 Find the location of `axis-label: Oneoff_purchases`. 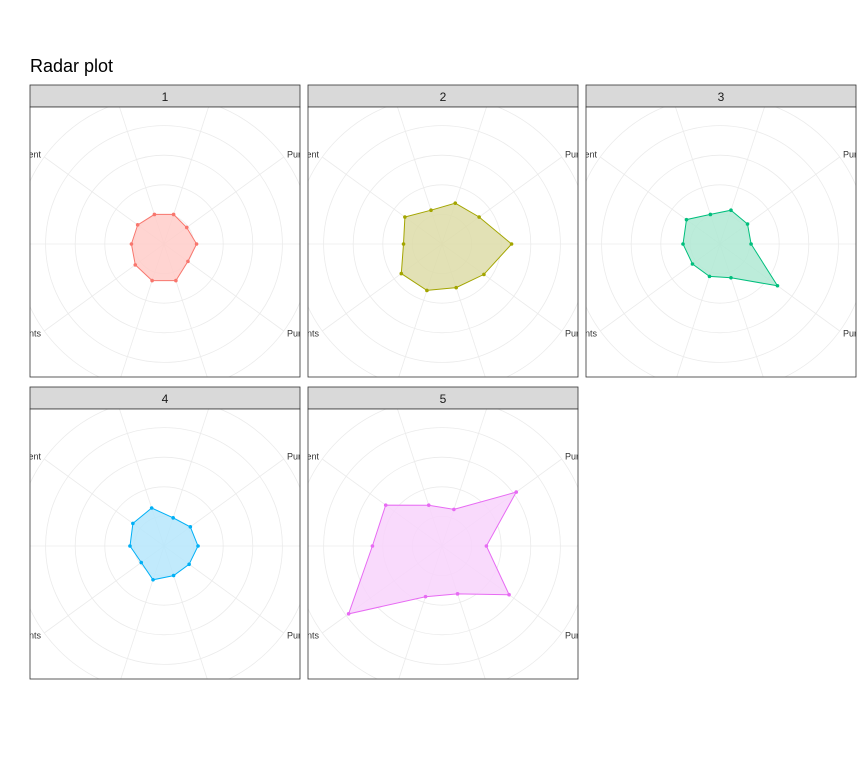

axis-label: Oneoff_purchases is located at coordinates (631, 546).